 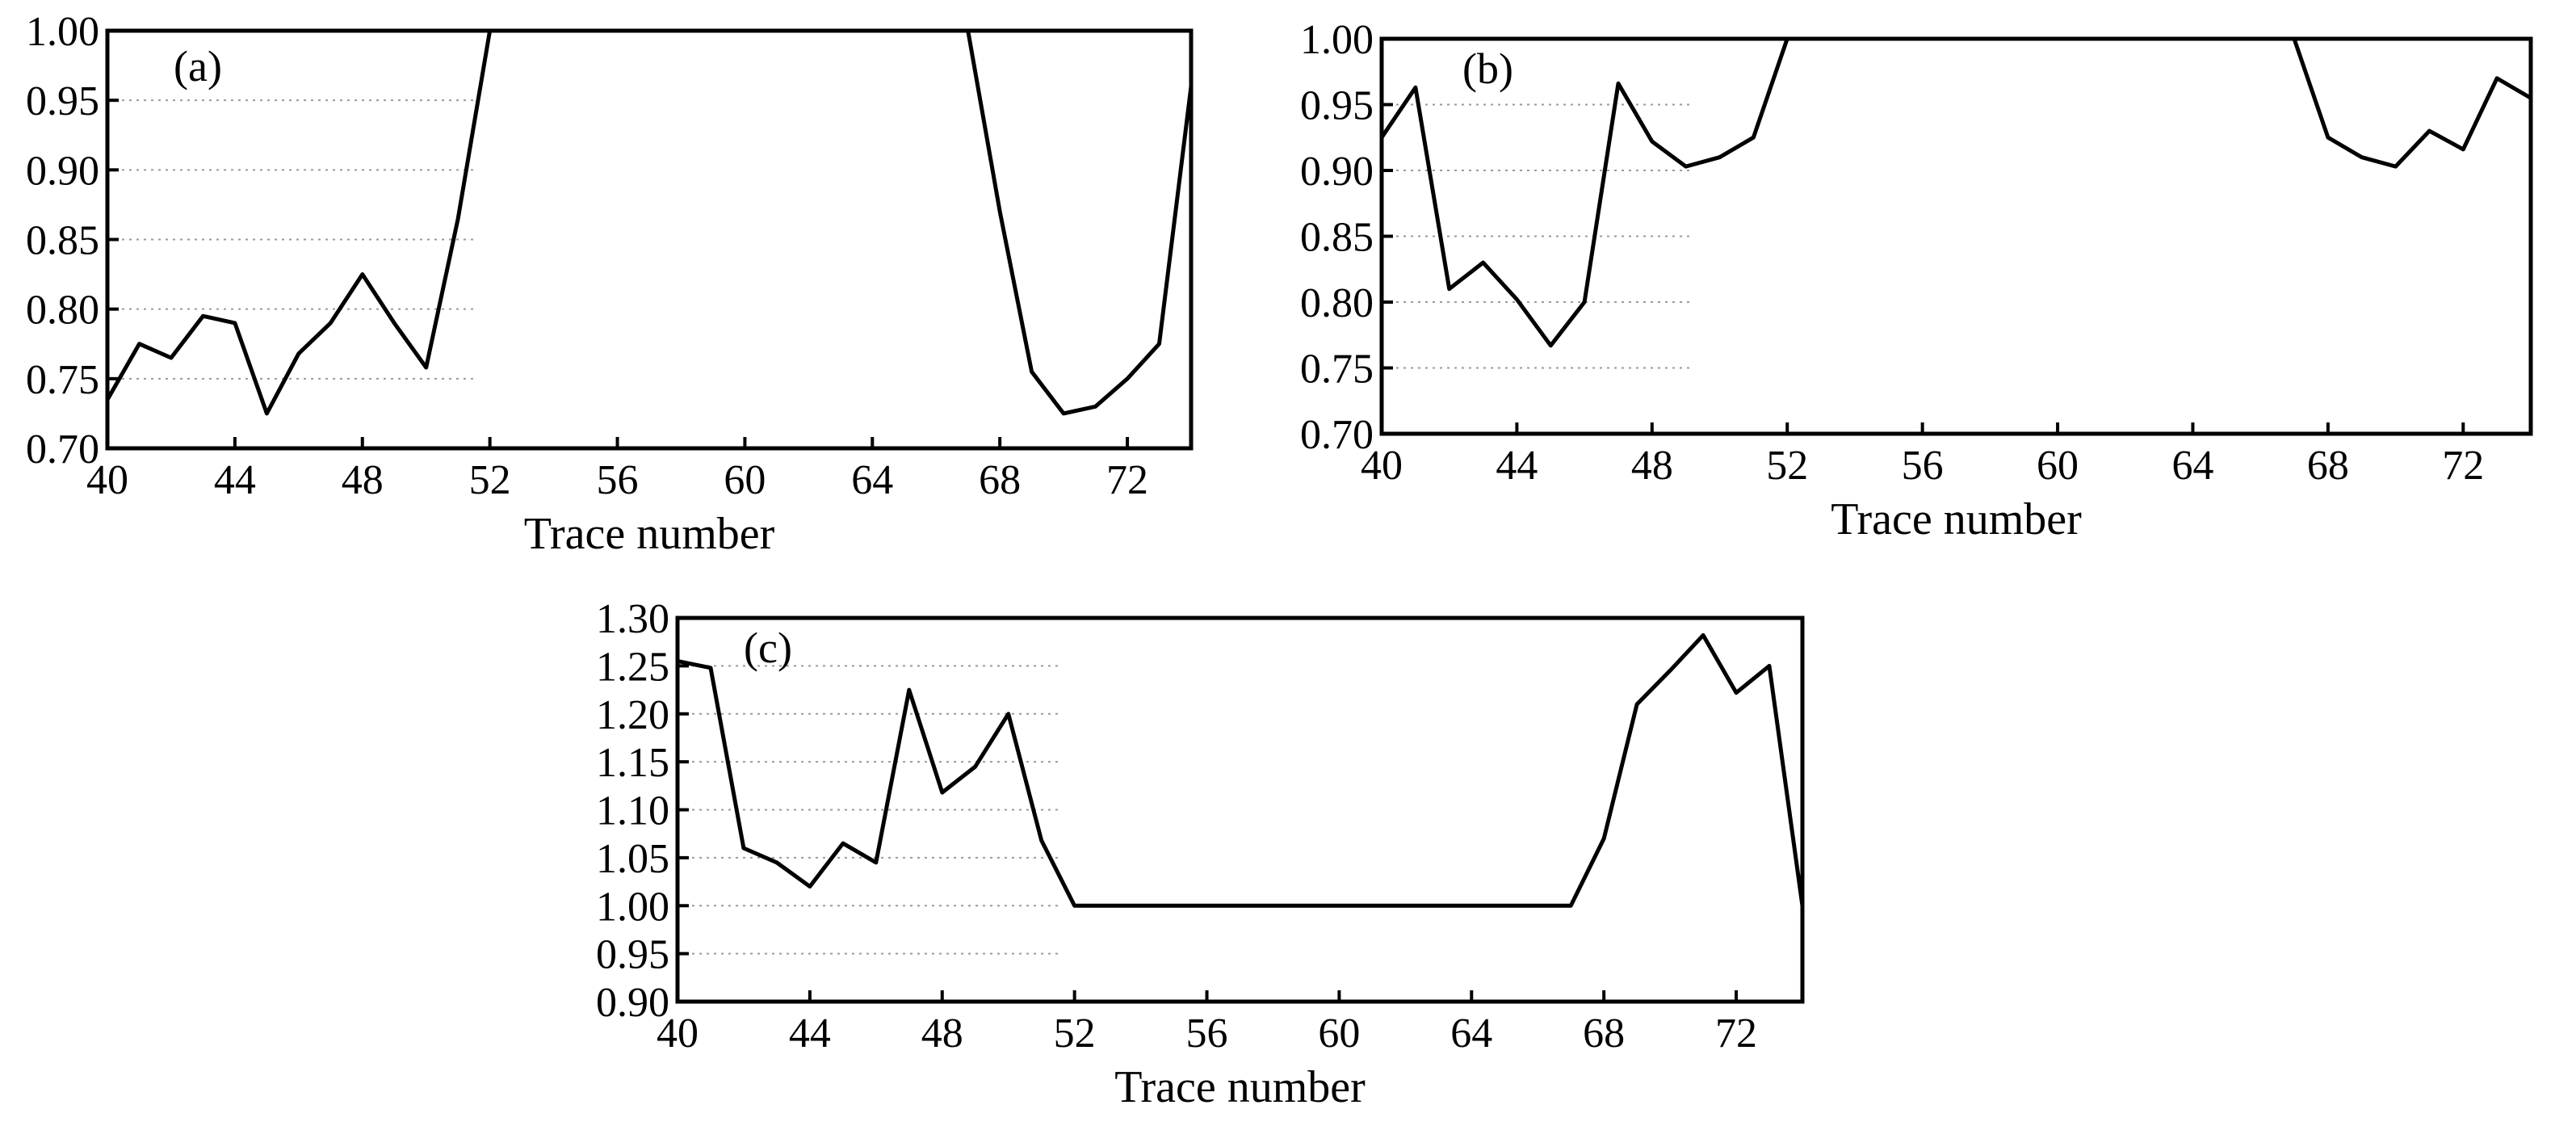 I want to click on y-tick-label: 1.25, so click(x=632, y=667).